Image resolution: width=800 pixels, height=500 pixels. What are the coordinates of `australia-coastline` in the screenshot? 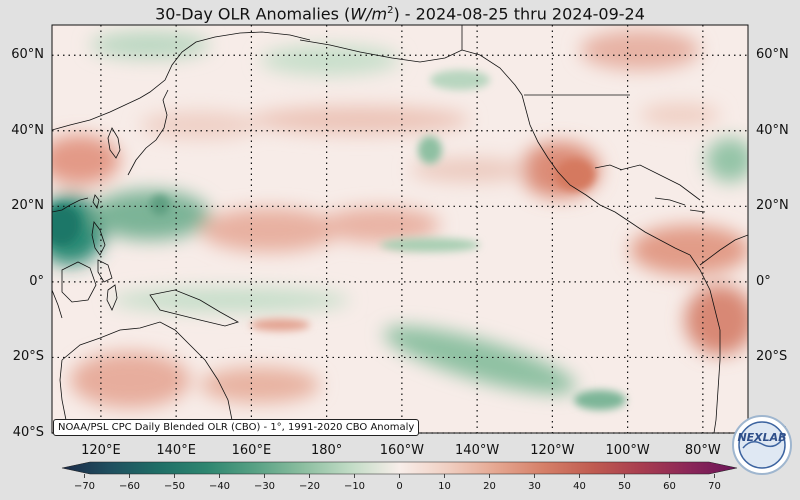 It's located at (146, 377).